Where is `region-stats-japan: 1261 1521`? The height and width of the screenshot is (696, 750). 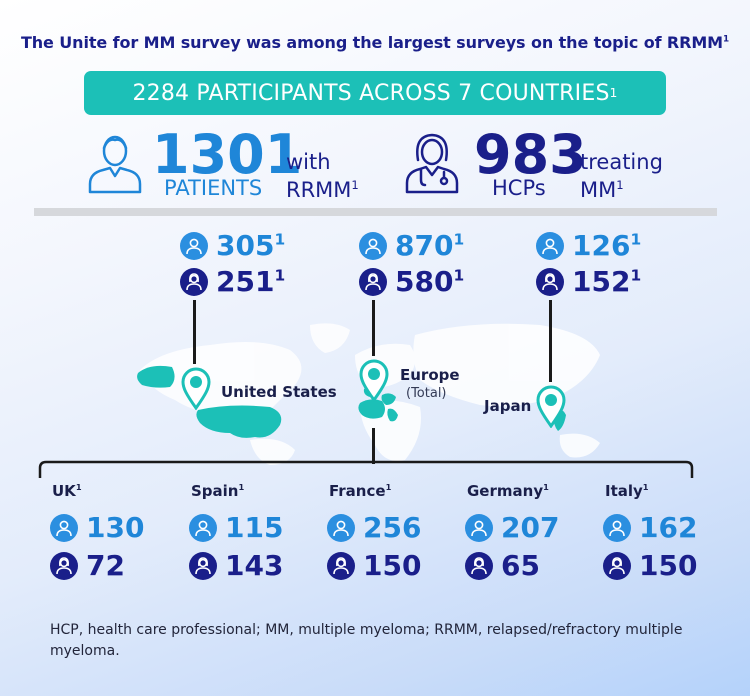
region-stats-japan: 1261 1521 is located at coordinates (588, 264).